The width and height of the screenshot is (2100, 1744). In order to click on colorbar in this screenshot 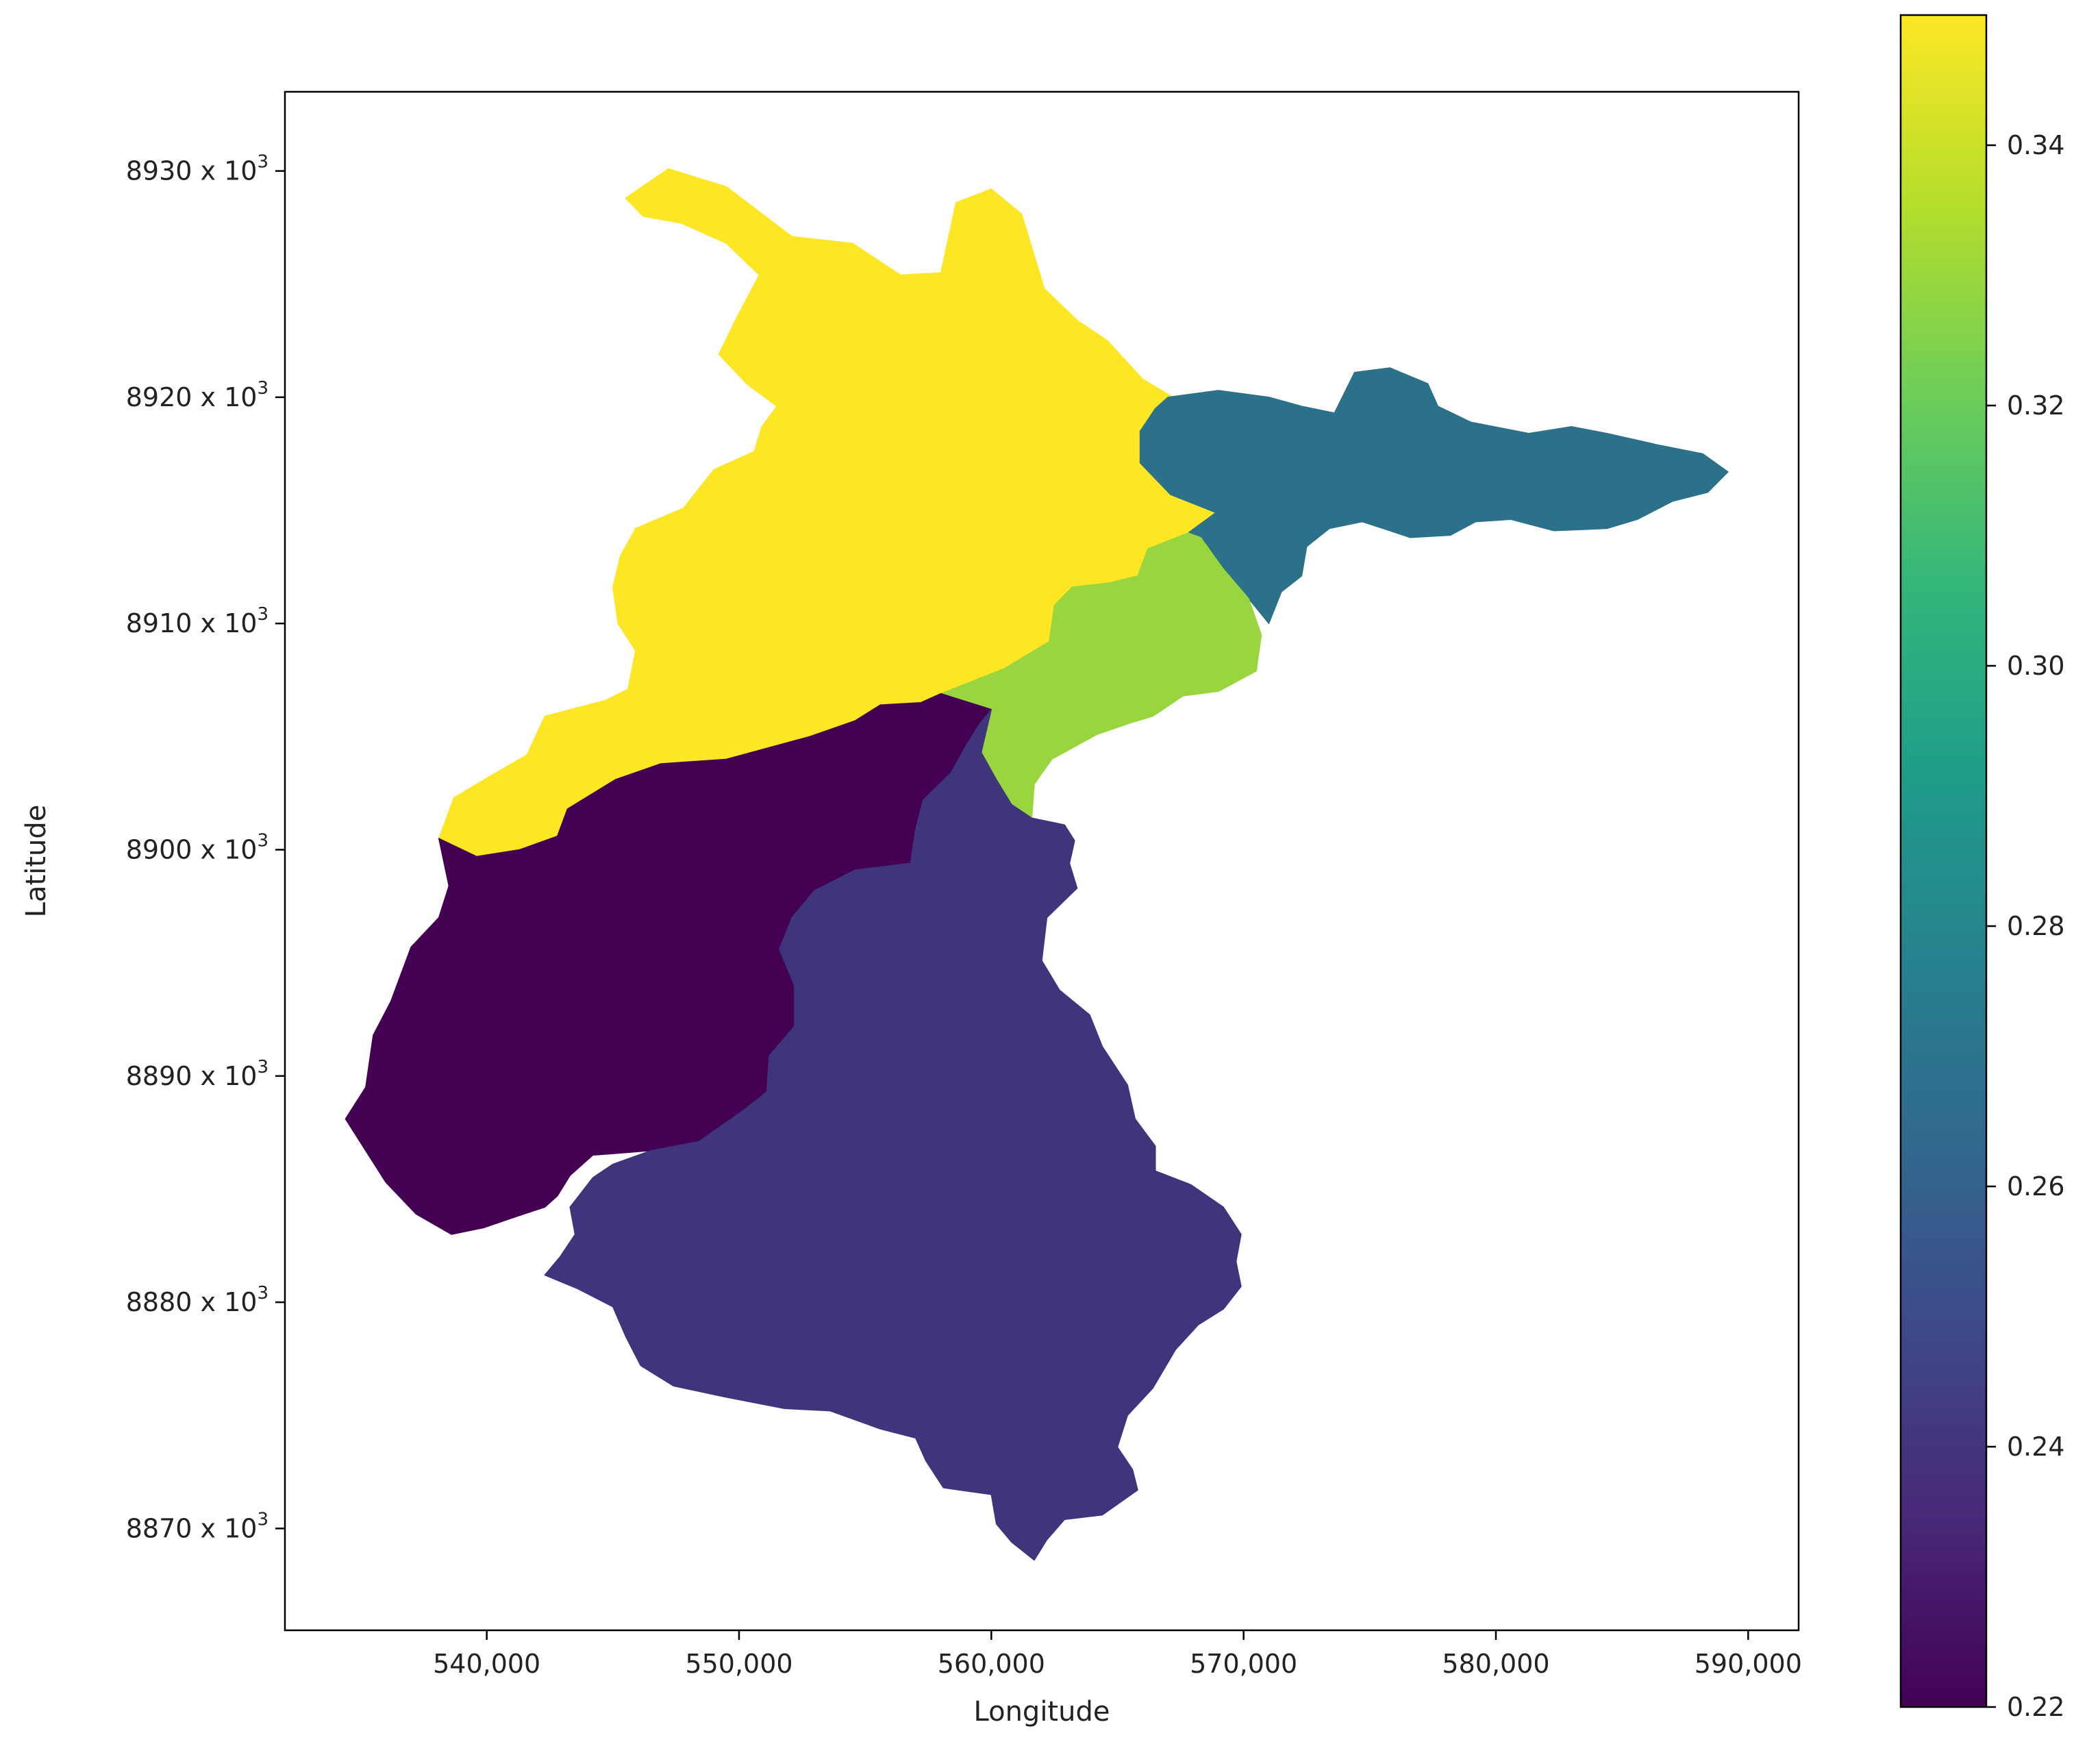, I will do `click(1943, 861)`.